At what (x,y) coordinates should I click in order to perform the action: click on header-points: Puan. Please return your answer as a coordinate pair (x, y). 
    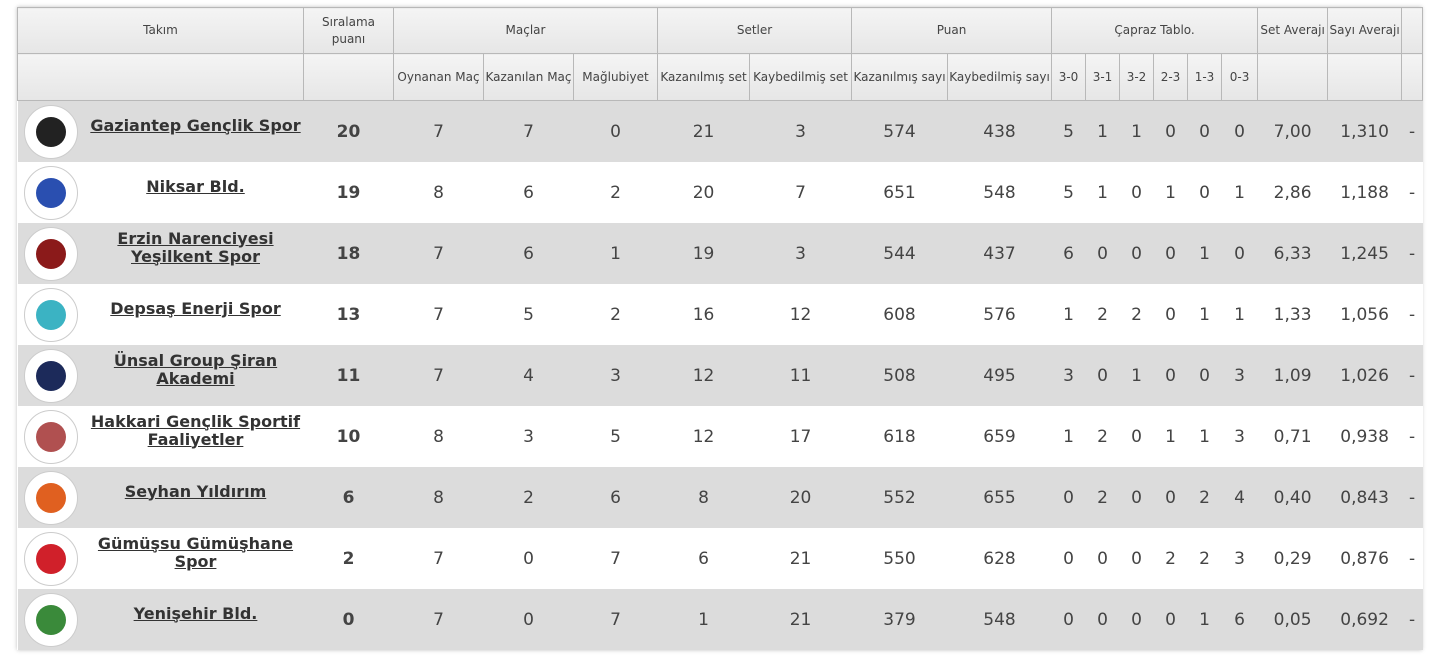
    Looking at the image, I should click on (952, 30).